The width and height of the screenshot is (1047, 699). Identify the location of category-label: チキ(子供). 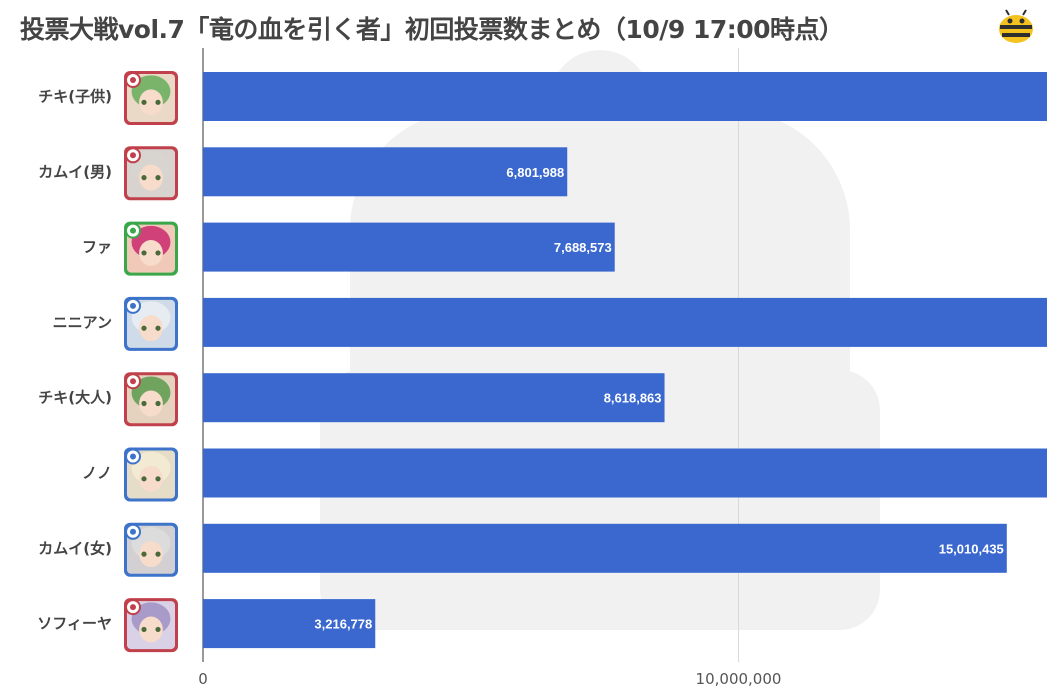
(75, 97).